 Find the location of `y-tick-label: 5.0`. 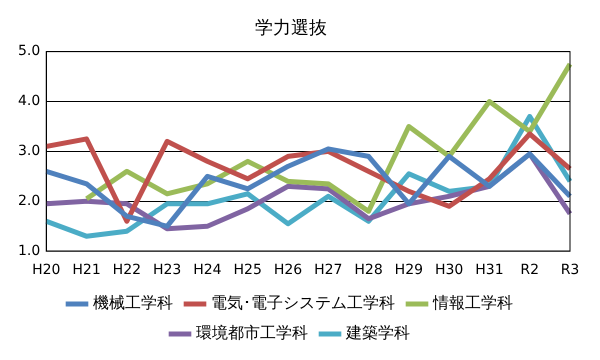

y-tick-label: 5.0 is located at coordinates (29, 51).